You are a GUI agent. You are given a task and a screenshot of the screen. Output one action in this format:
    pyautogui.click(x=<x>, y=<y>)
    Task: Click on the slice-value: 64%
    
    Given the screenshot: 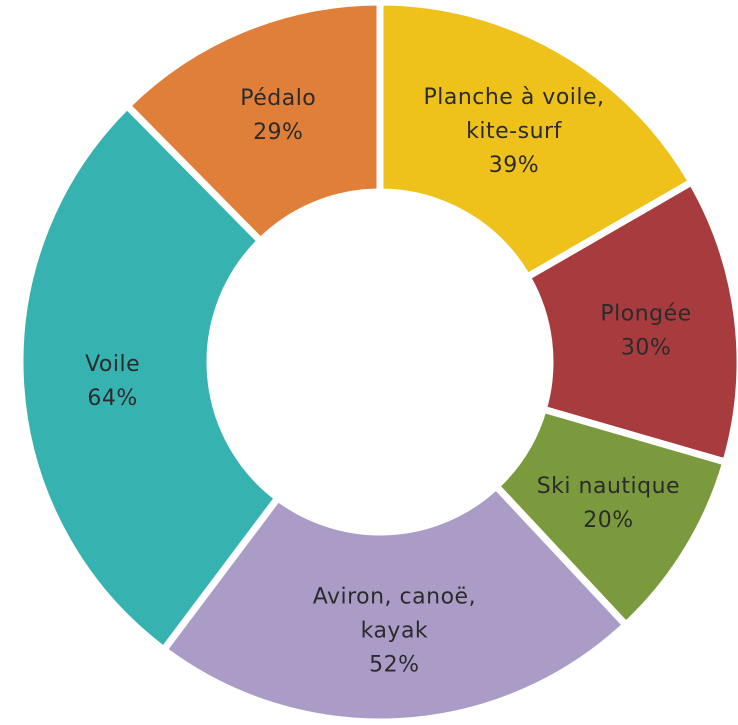 What is the action you would take?
    pyautogui.click(x=112, y=398)
    